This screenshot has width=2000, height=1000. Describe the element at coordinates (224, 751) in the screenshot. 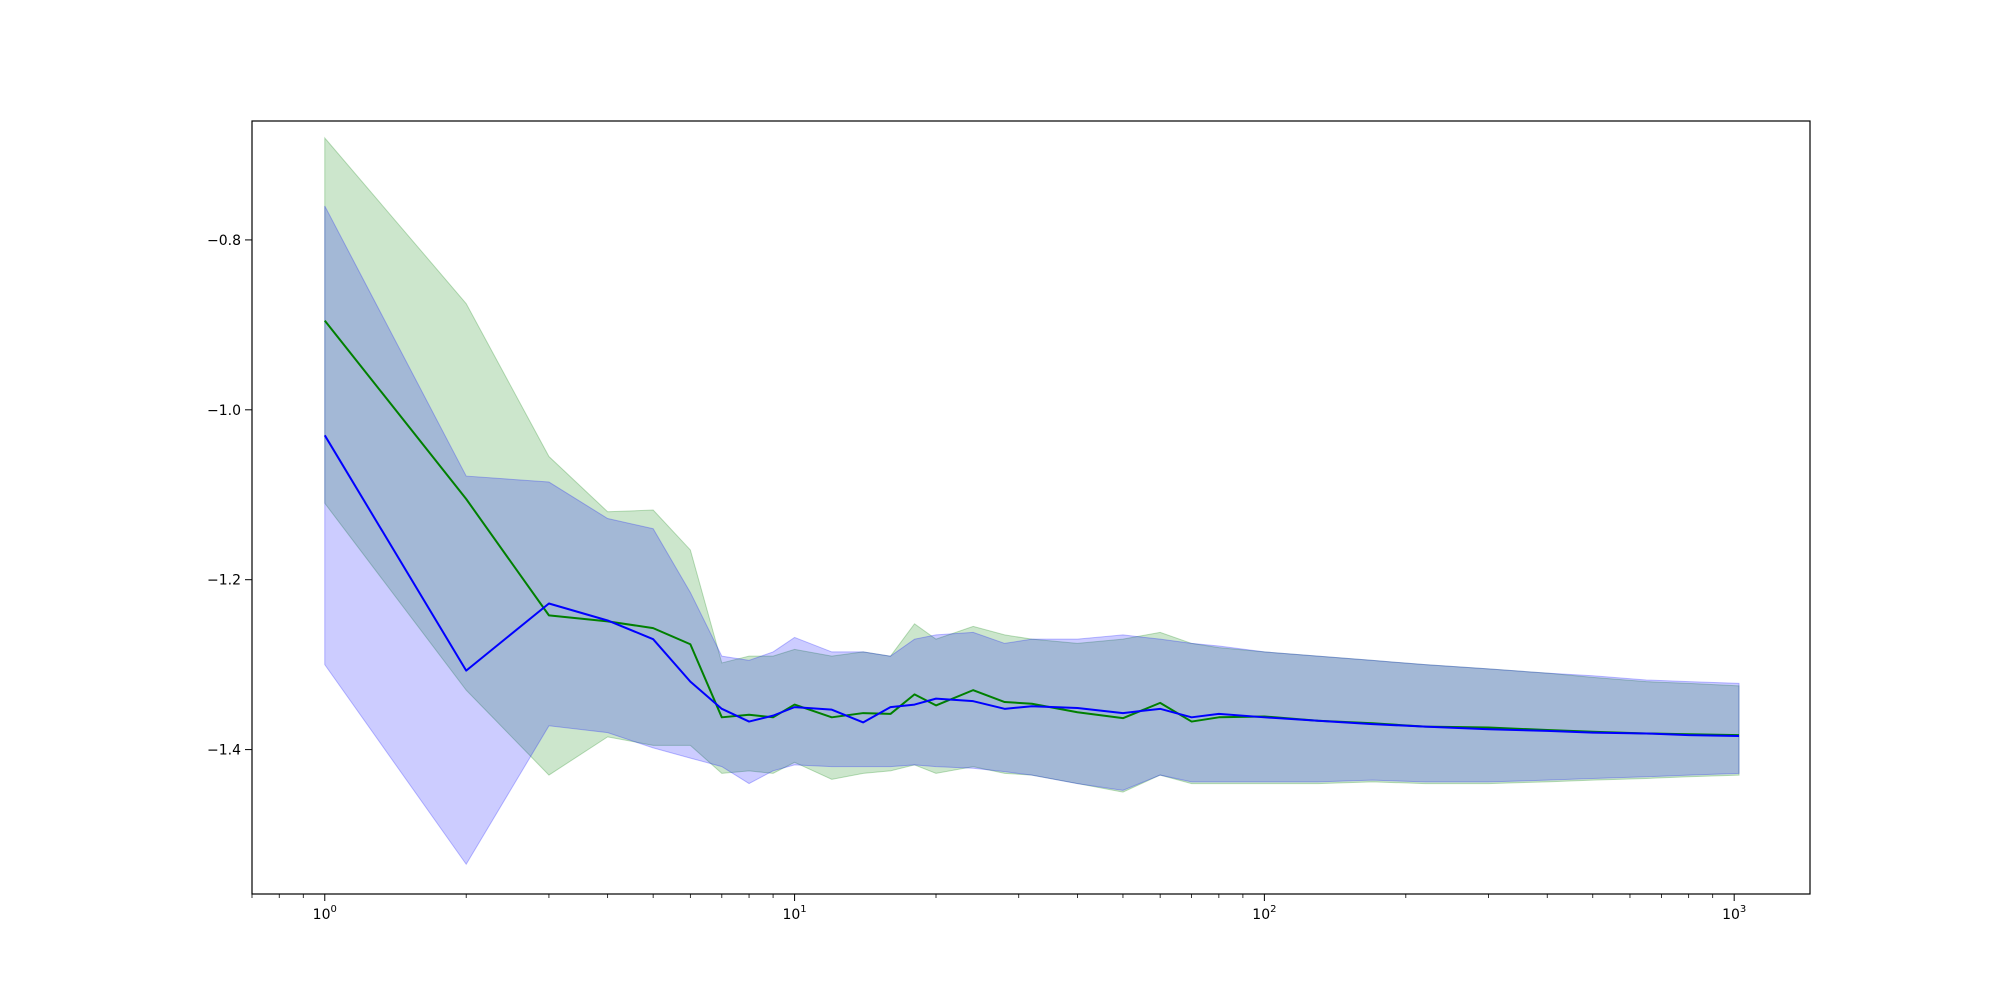

I see `y-tick-label: −1.4` at that location.